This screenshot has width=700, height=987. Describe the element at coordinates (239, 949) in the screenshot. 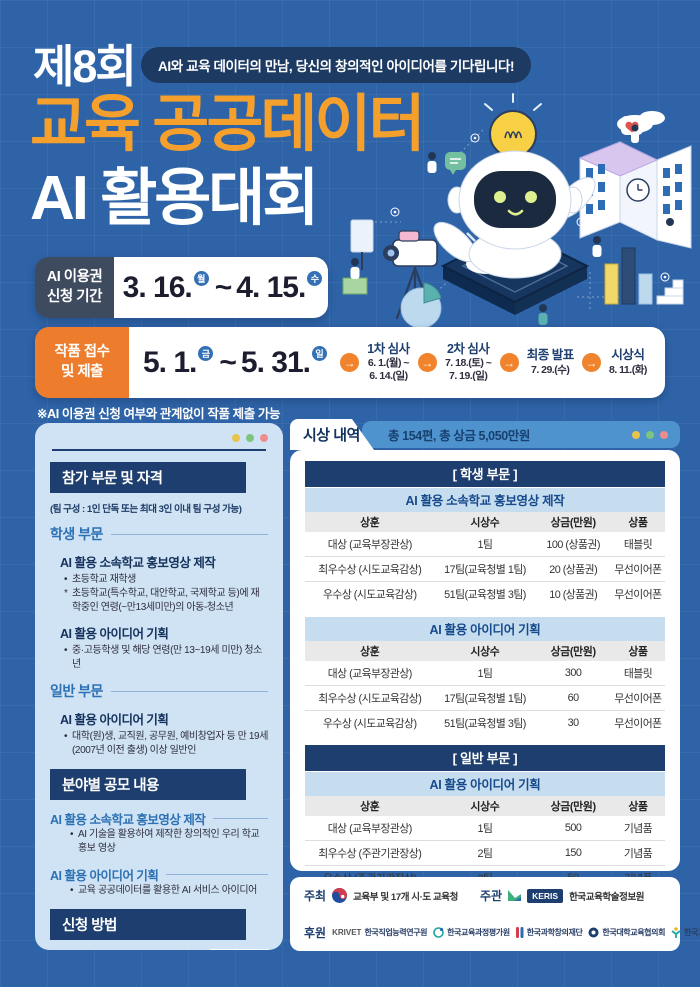

I see `qr-code` at that location.